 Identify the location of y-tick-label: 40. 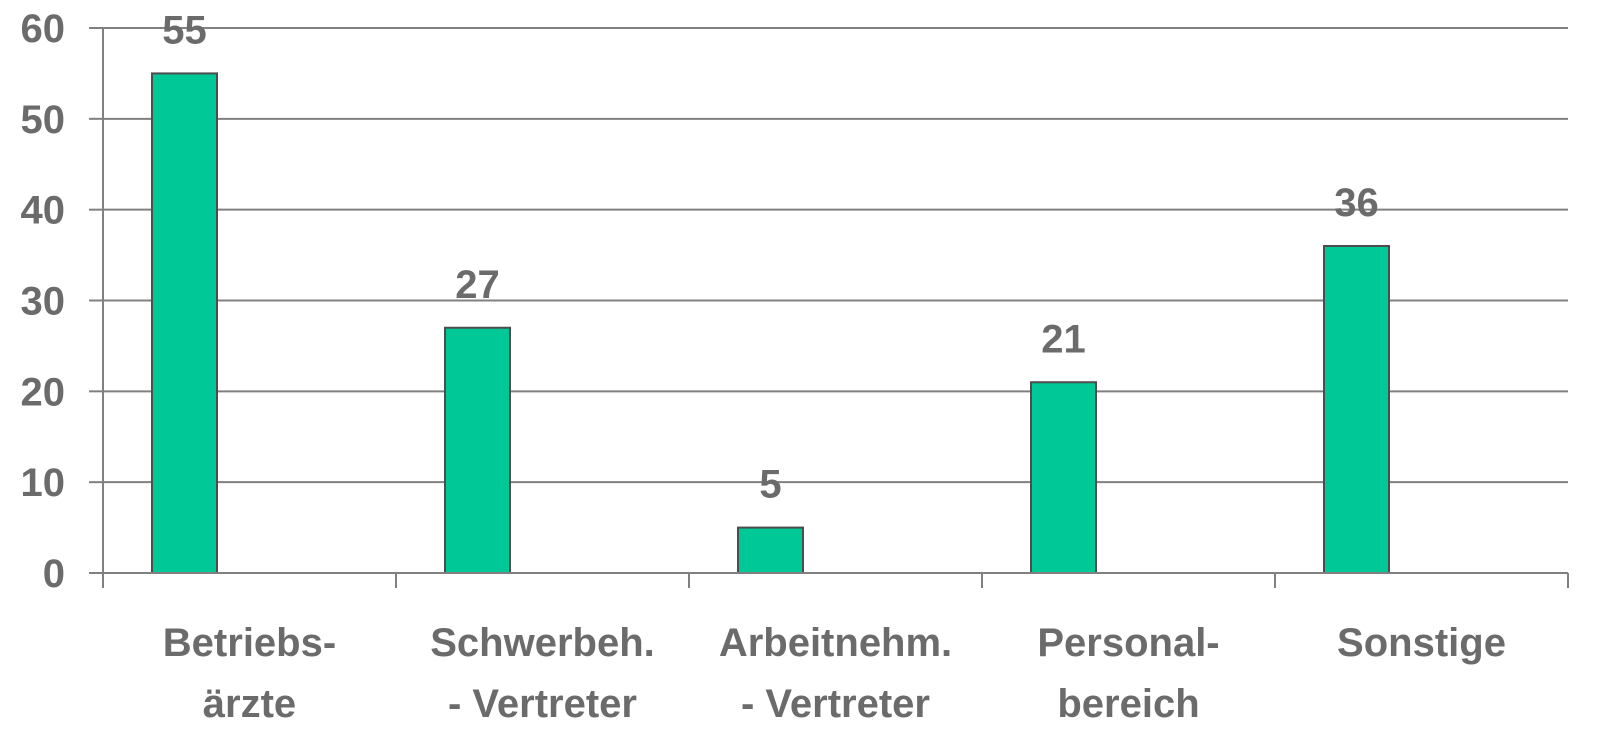
(43, 211).